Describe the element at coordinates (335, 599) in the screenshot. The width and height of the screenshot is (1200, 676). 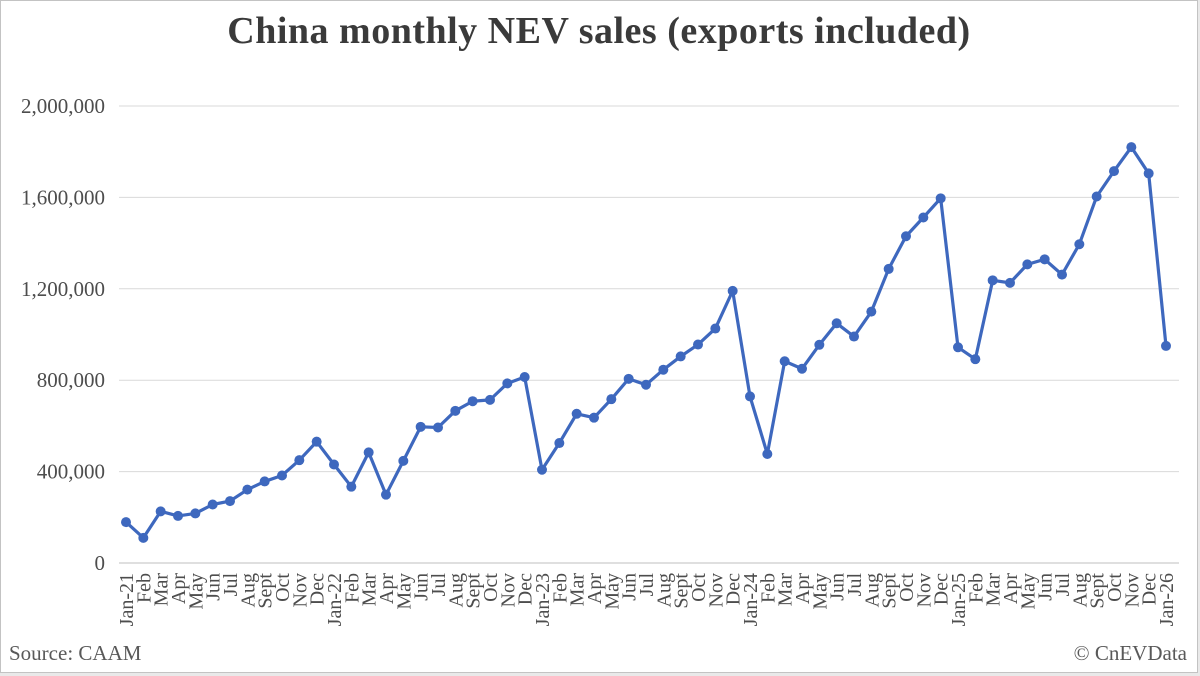
I see `x-tick-label: Jan-22` at that location.